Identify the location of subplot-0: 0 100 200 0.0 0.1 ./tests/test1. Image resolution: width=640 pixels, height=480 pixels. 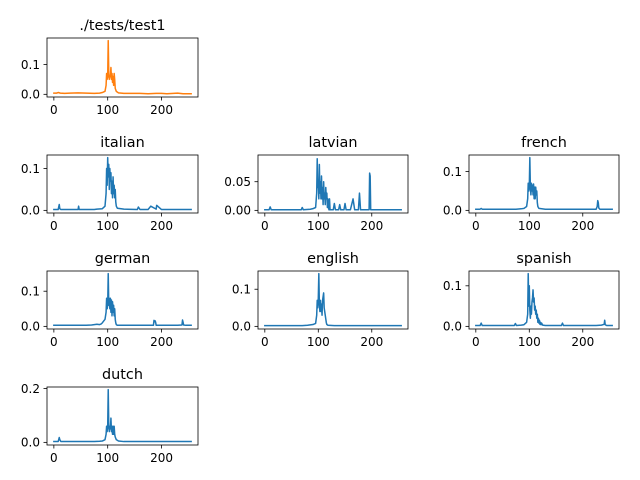
(110, 67).